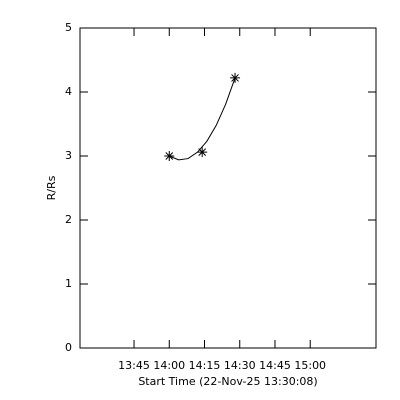 This screenshot has height=400, width=400. Describe the element at coordinates (227, 381) in the screenshot. I see `x-axis-title: Start Time (22-Nov-25 13:30:08)` at that location.